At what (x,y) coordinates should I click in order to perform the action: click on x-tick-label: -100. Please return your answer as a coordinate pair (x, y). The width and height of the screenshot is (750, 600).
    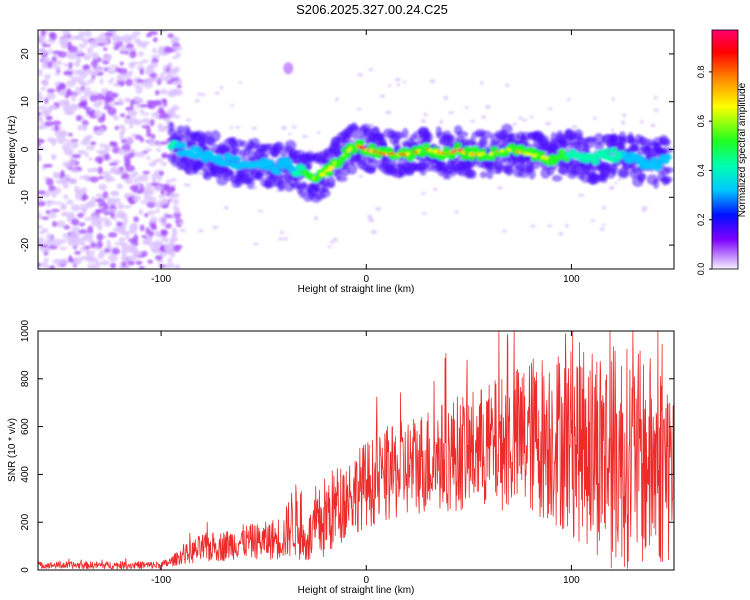
    Looking at the image, I should click on (161, 580).